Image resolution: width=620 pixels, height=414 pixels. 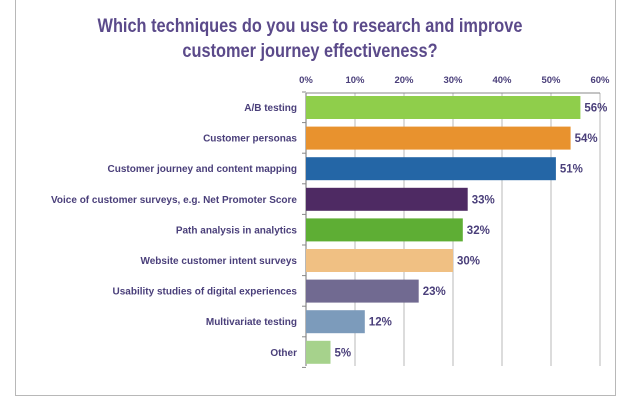 What do you see at coordinates (595, 109) in the screenshot?
I see `data-label: 56%` at bounding box center [595, 109].